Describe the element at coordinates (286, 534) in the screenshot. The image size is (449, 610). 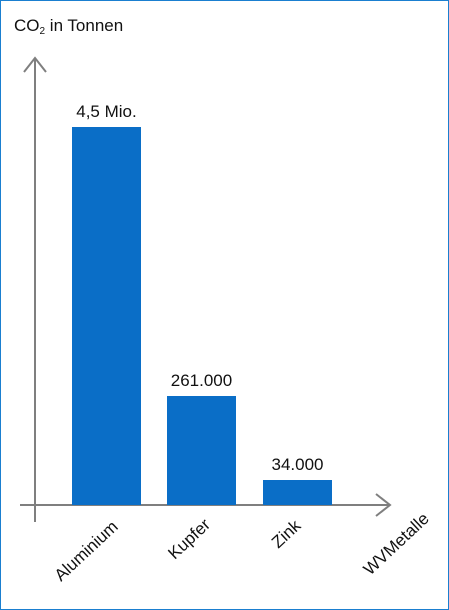
I see `tick-label-zink: Zink` at that location.